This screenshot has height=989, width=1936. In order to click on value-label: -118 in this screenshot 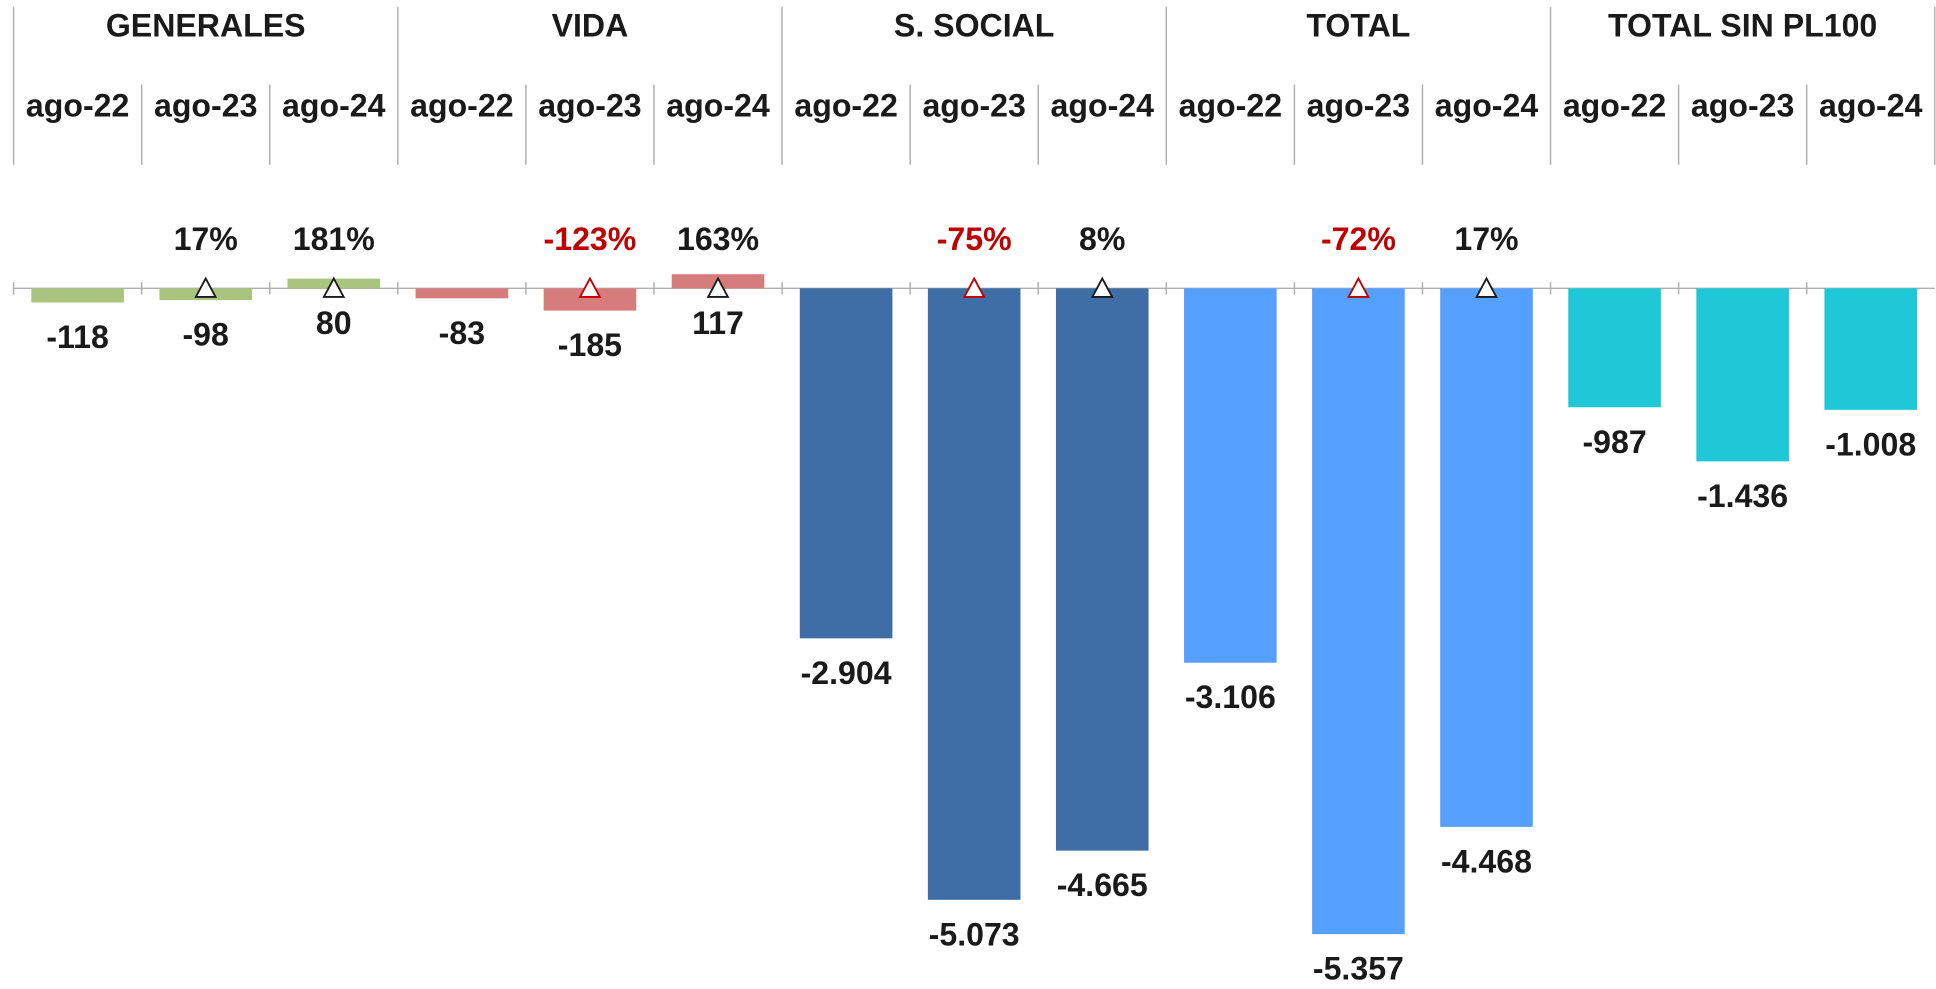, I will do `click(77, 337)`.